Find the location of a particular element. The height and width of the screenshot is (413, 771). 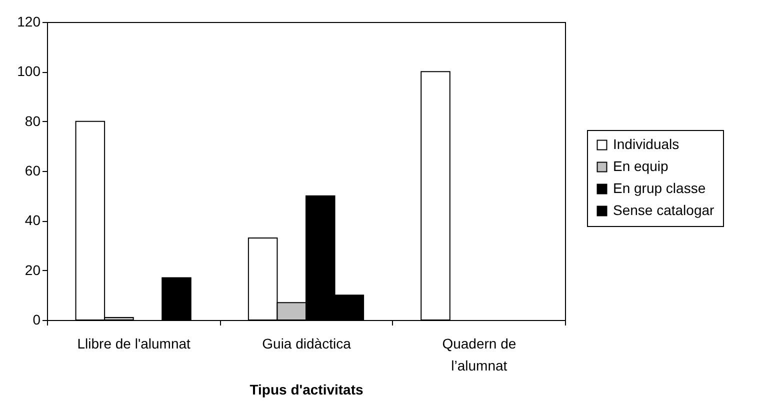

y-tick-label: 60 is located at coordinates (32, 170).